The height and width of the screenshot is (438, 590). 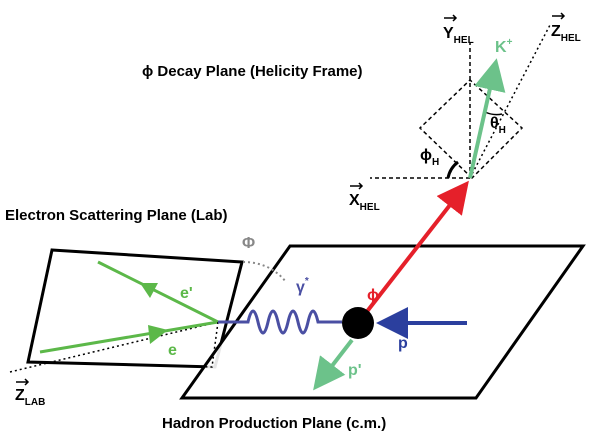 I want to click on x-hel-label: XHEL, so click(x=364, y=202).